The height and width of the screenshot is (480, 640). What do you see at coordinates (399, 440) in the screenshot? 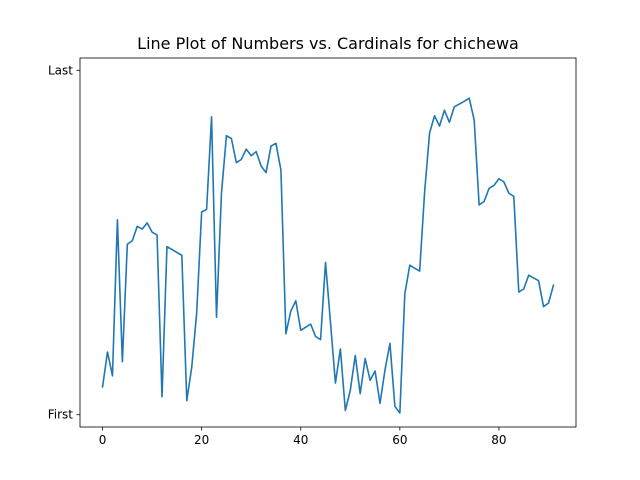
I see `x-tick-label: 60` at bounding box center [399, 440].